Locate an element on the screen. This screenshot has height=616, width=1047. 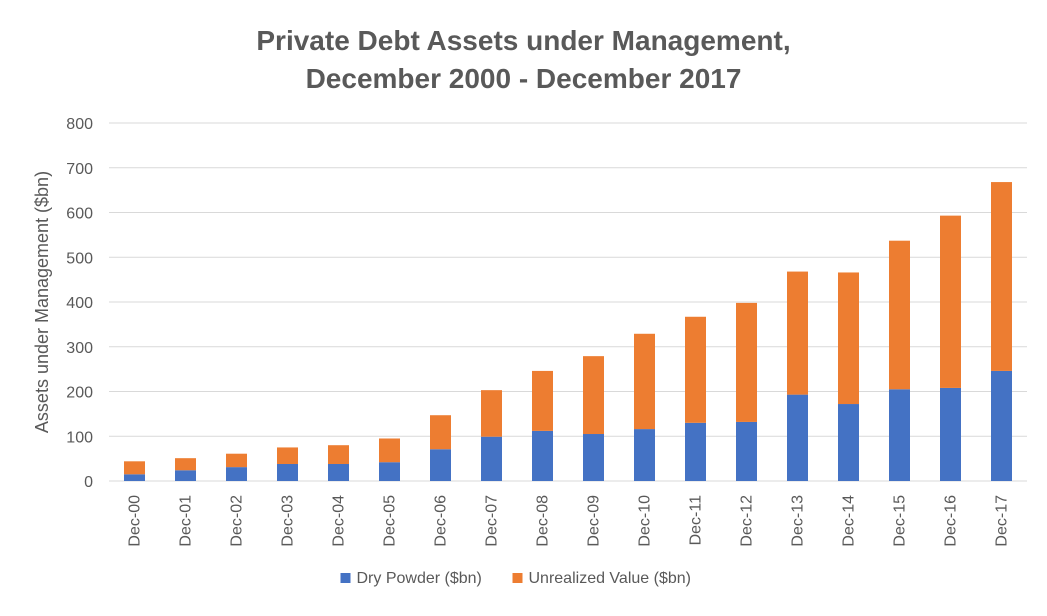
y-tick-label: 400 is located at coordinates (79, 303).